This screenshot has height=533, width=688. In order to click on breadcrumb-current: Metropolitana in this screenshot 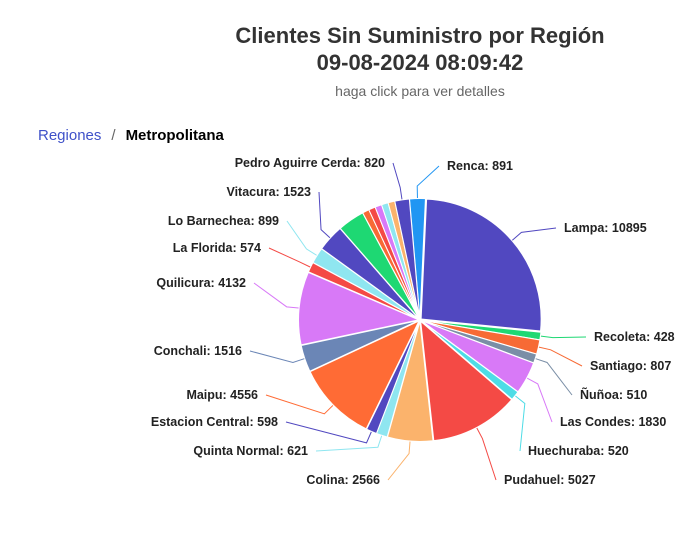, I will do `click(174, 135)`.